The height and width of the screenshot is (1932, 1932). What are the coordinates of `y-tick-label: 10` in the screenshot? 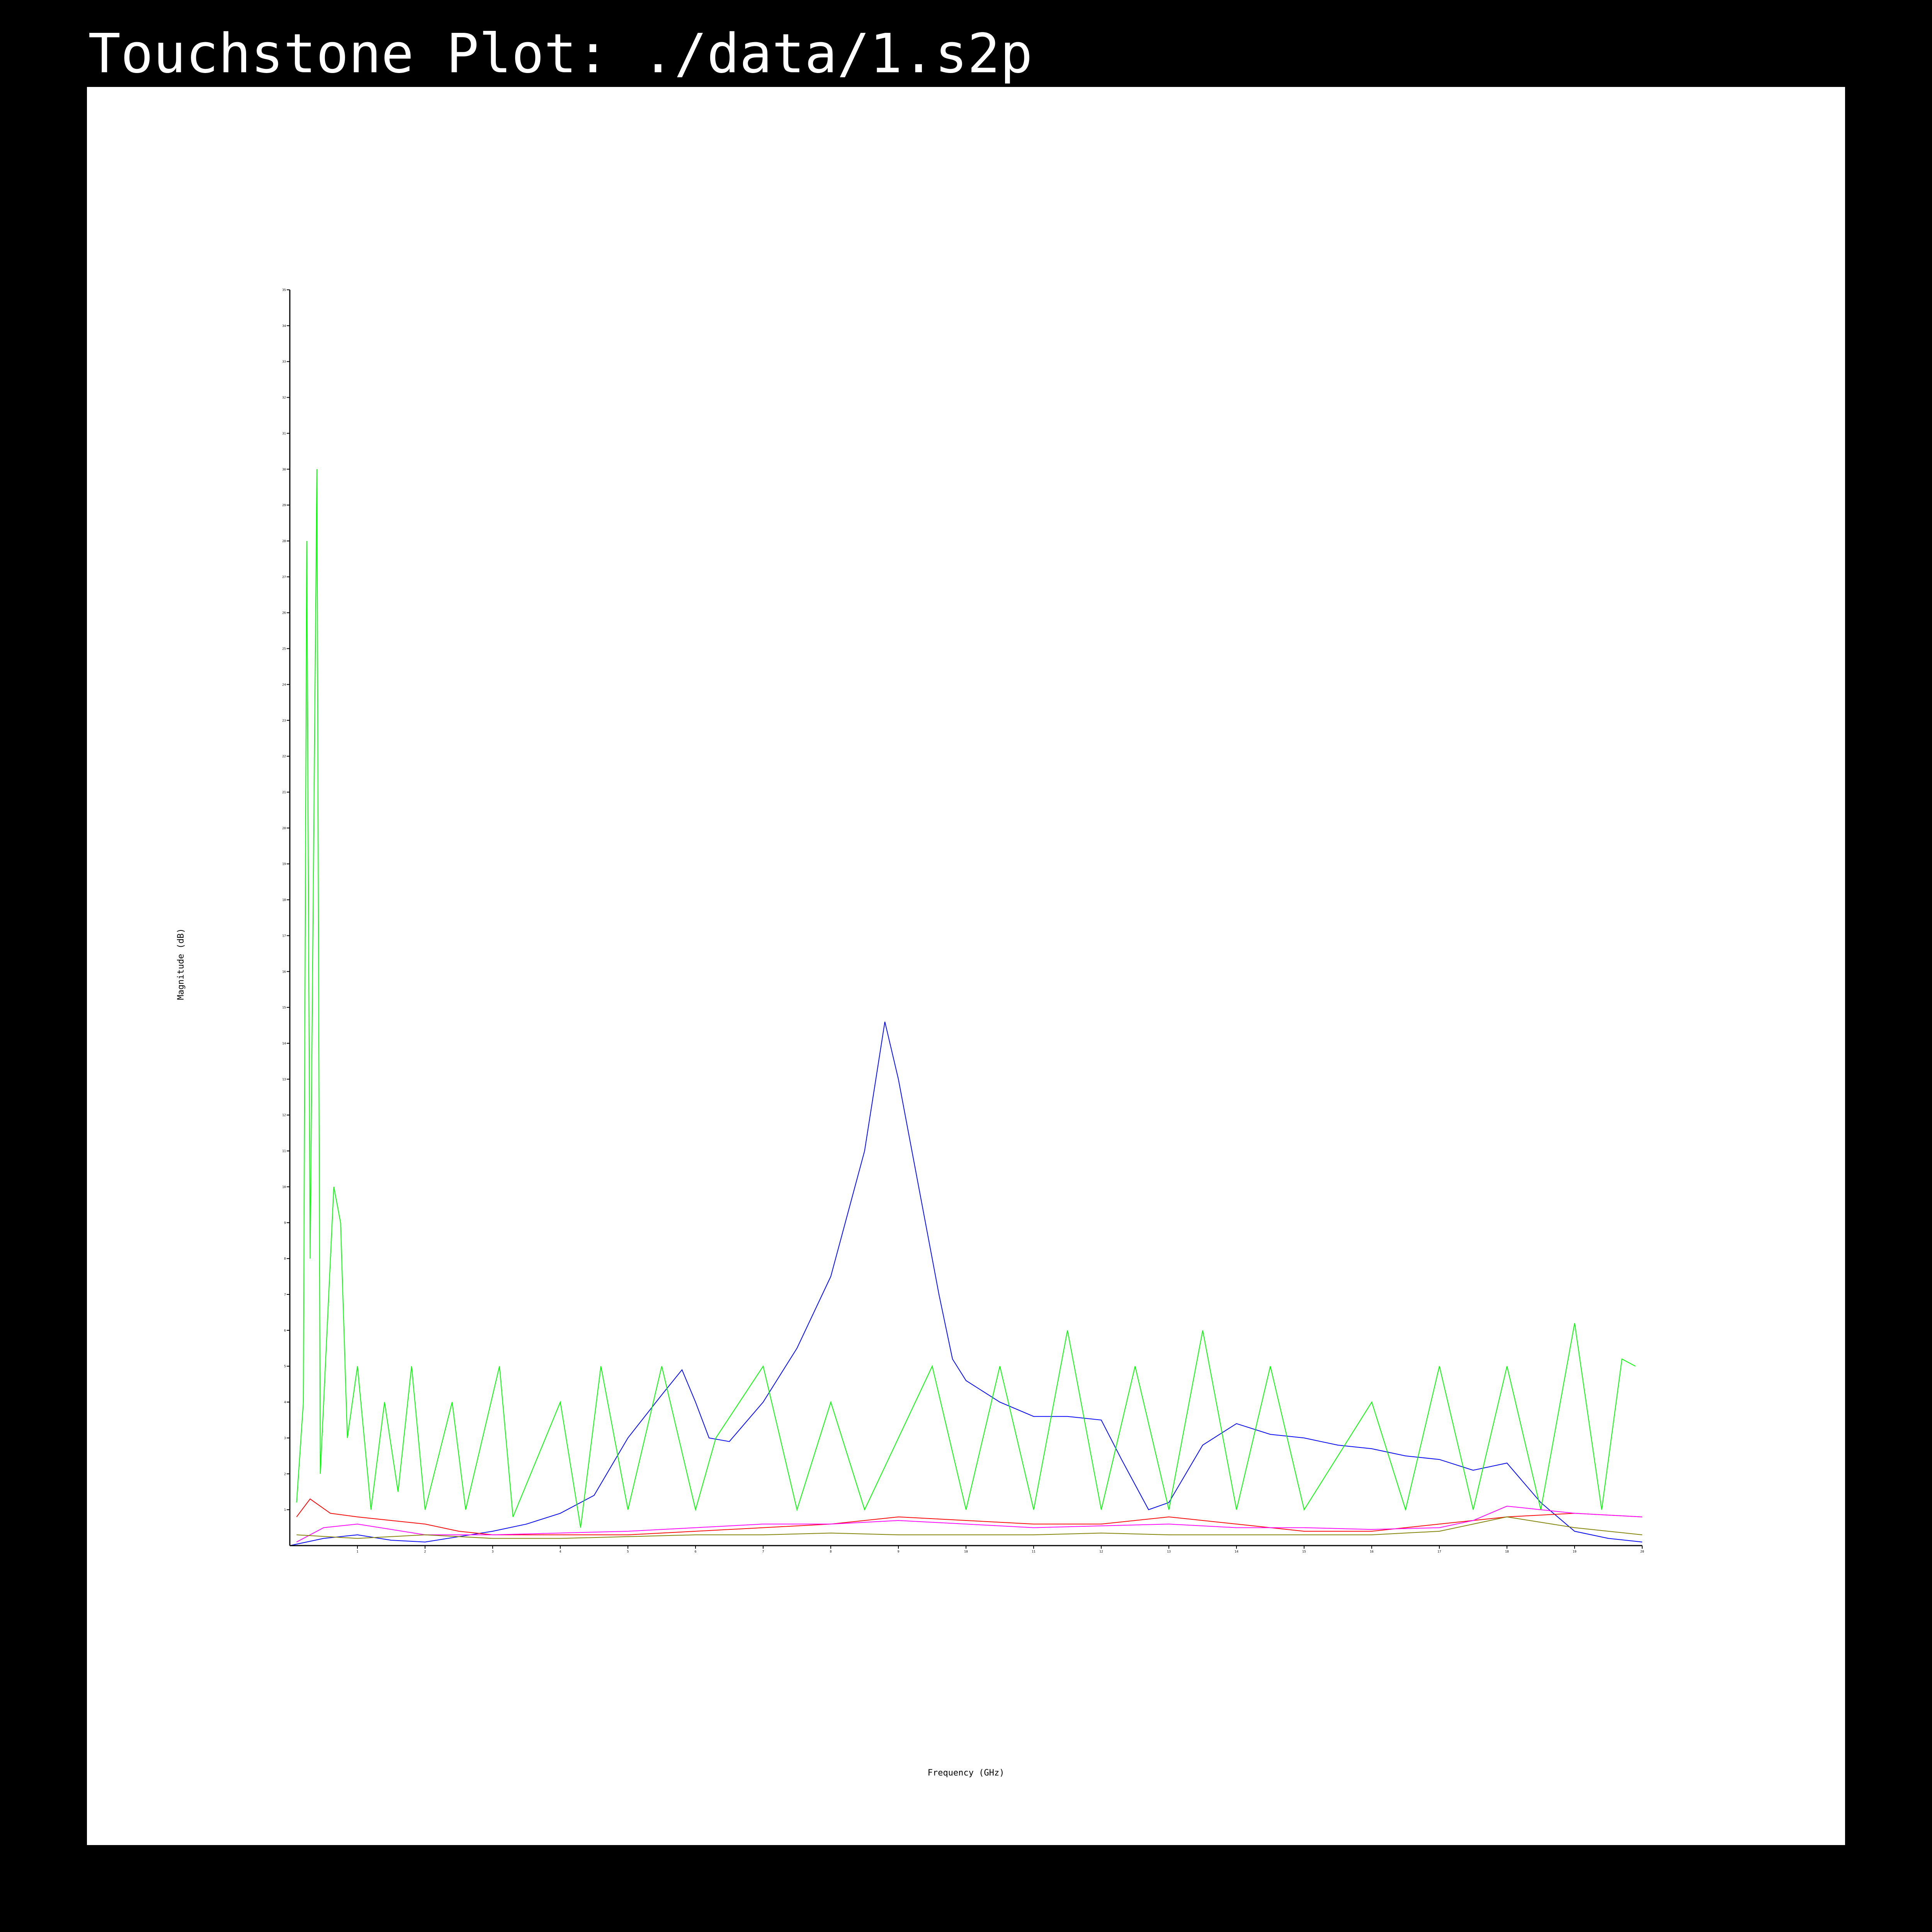 It's located at (284, 1187).